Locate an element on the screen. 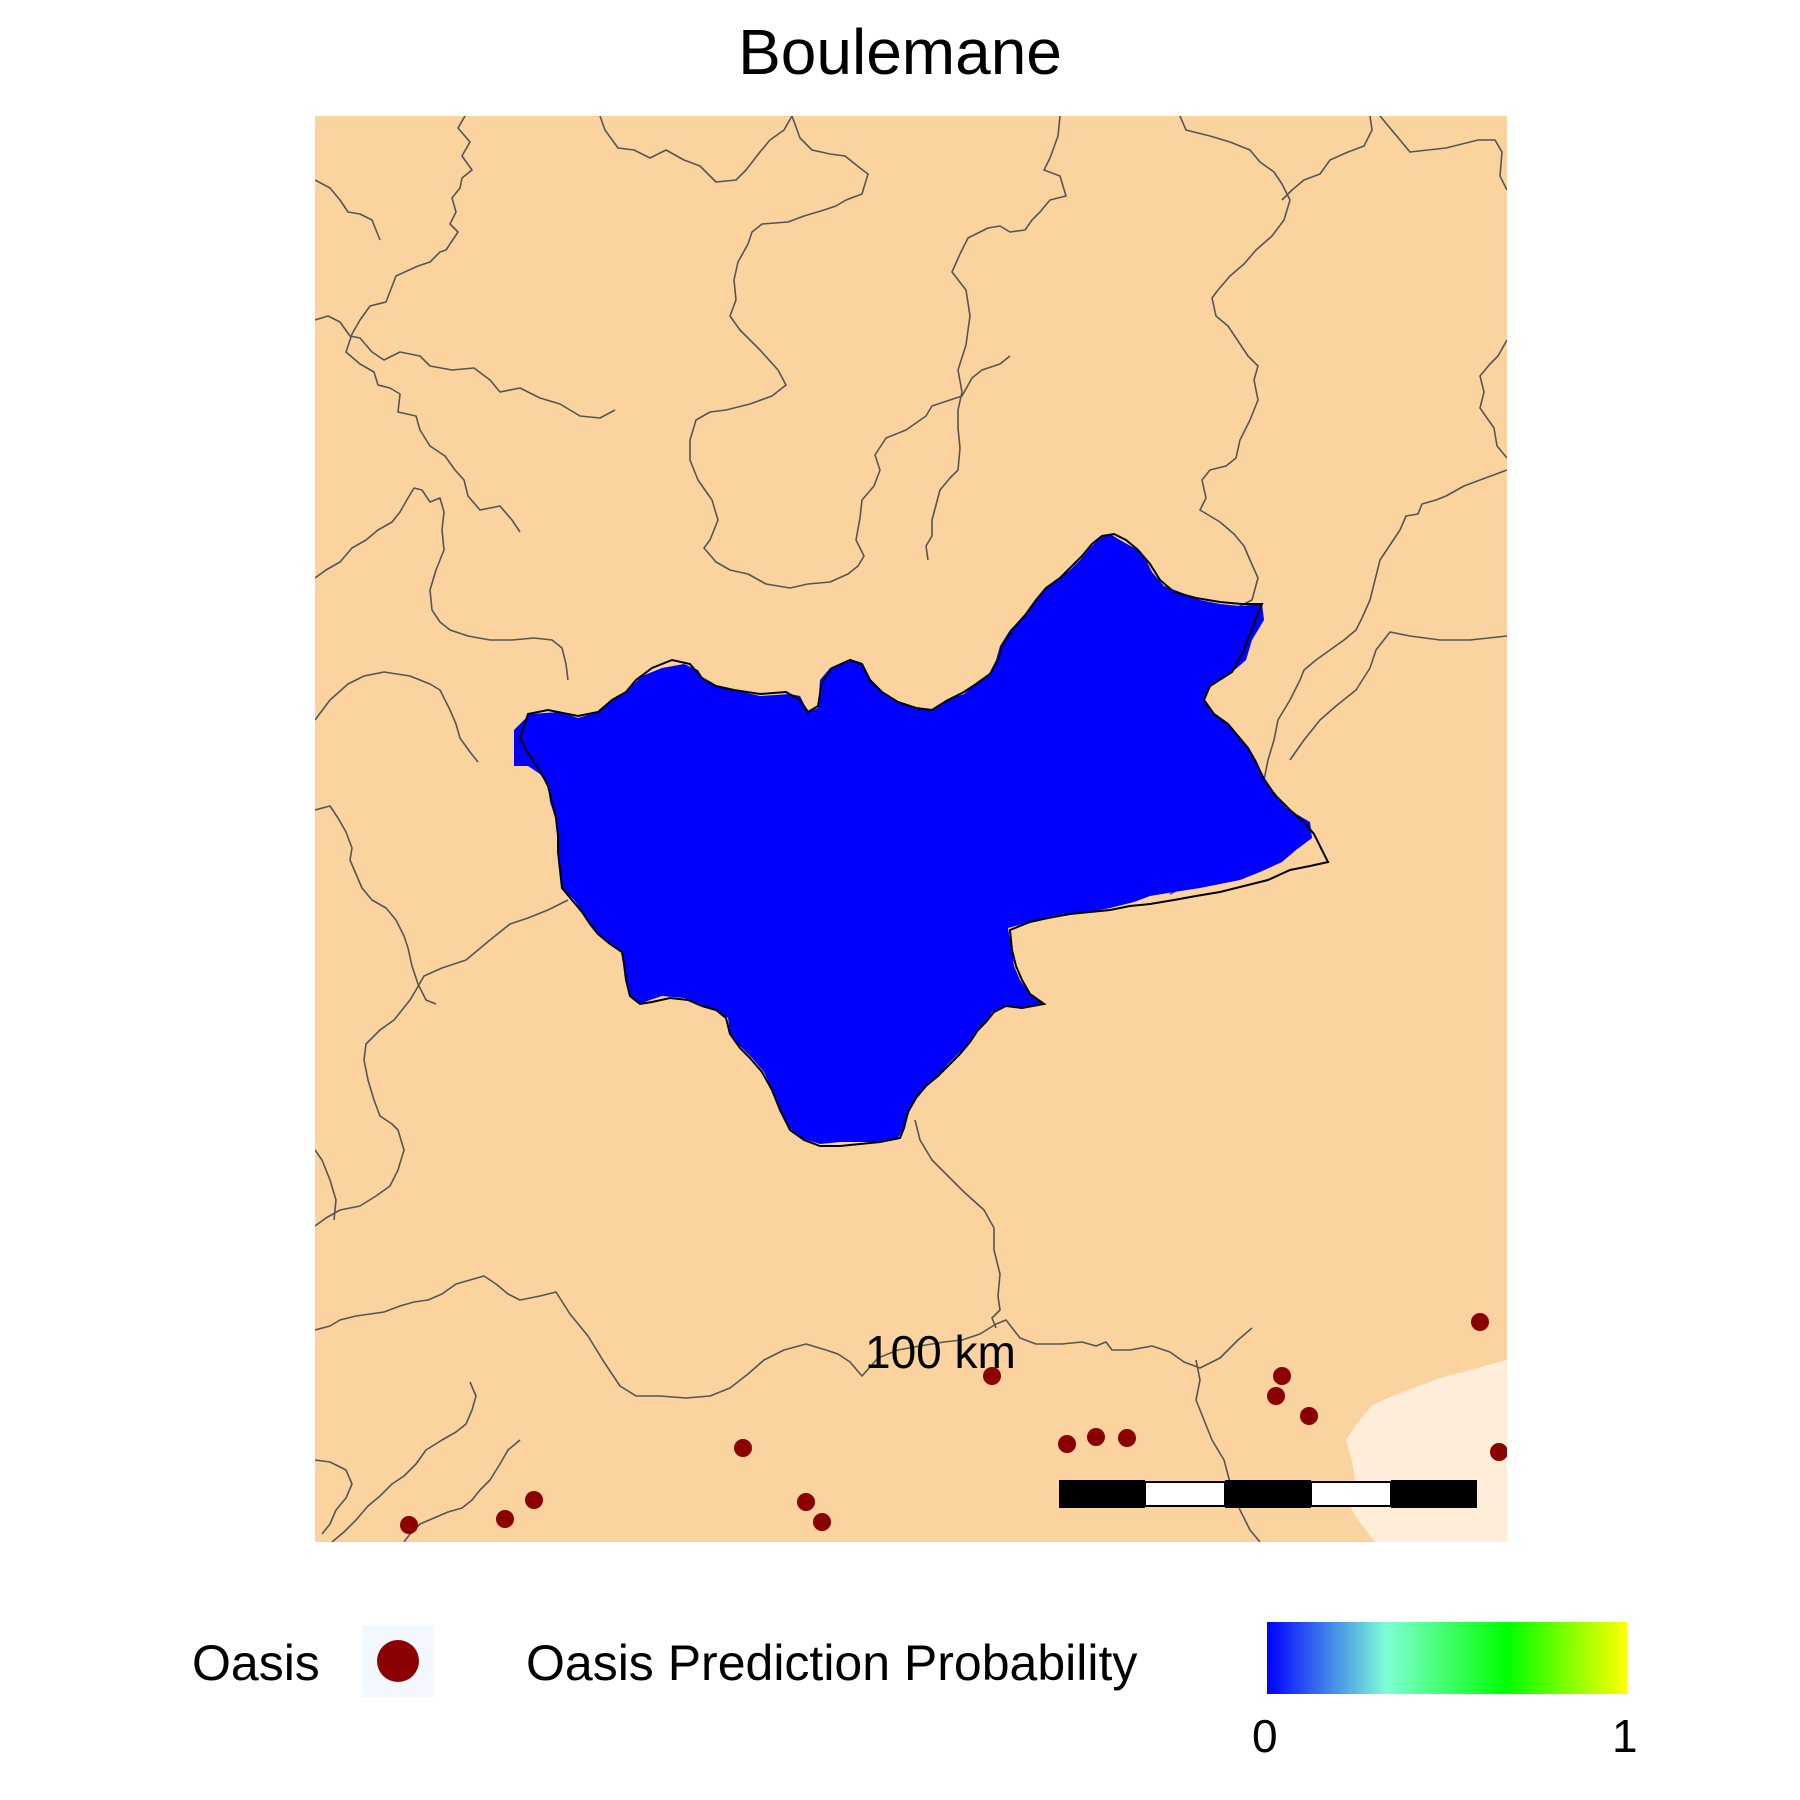  colorbar-min-label: 0 is located at coordinates (1265, 1736).